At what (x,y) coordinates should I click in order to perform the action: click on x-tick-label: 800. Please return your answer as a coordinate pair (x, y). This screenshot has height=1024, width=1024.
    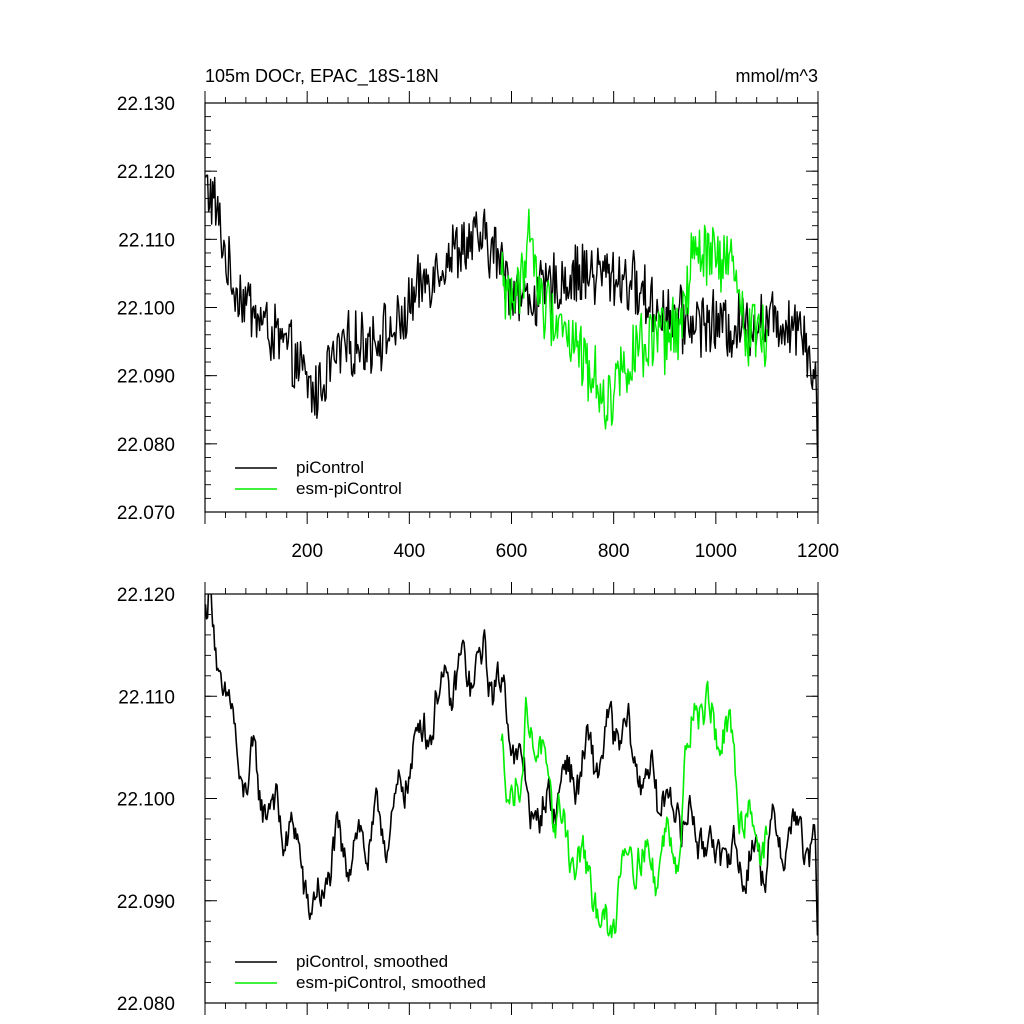
    Looking at the image, I should click on (614, 551).